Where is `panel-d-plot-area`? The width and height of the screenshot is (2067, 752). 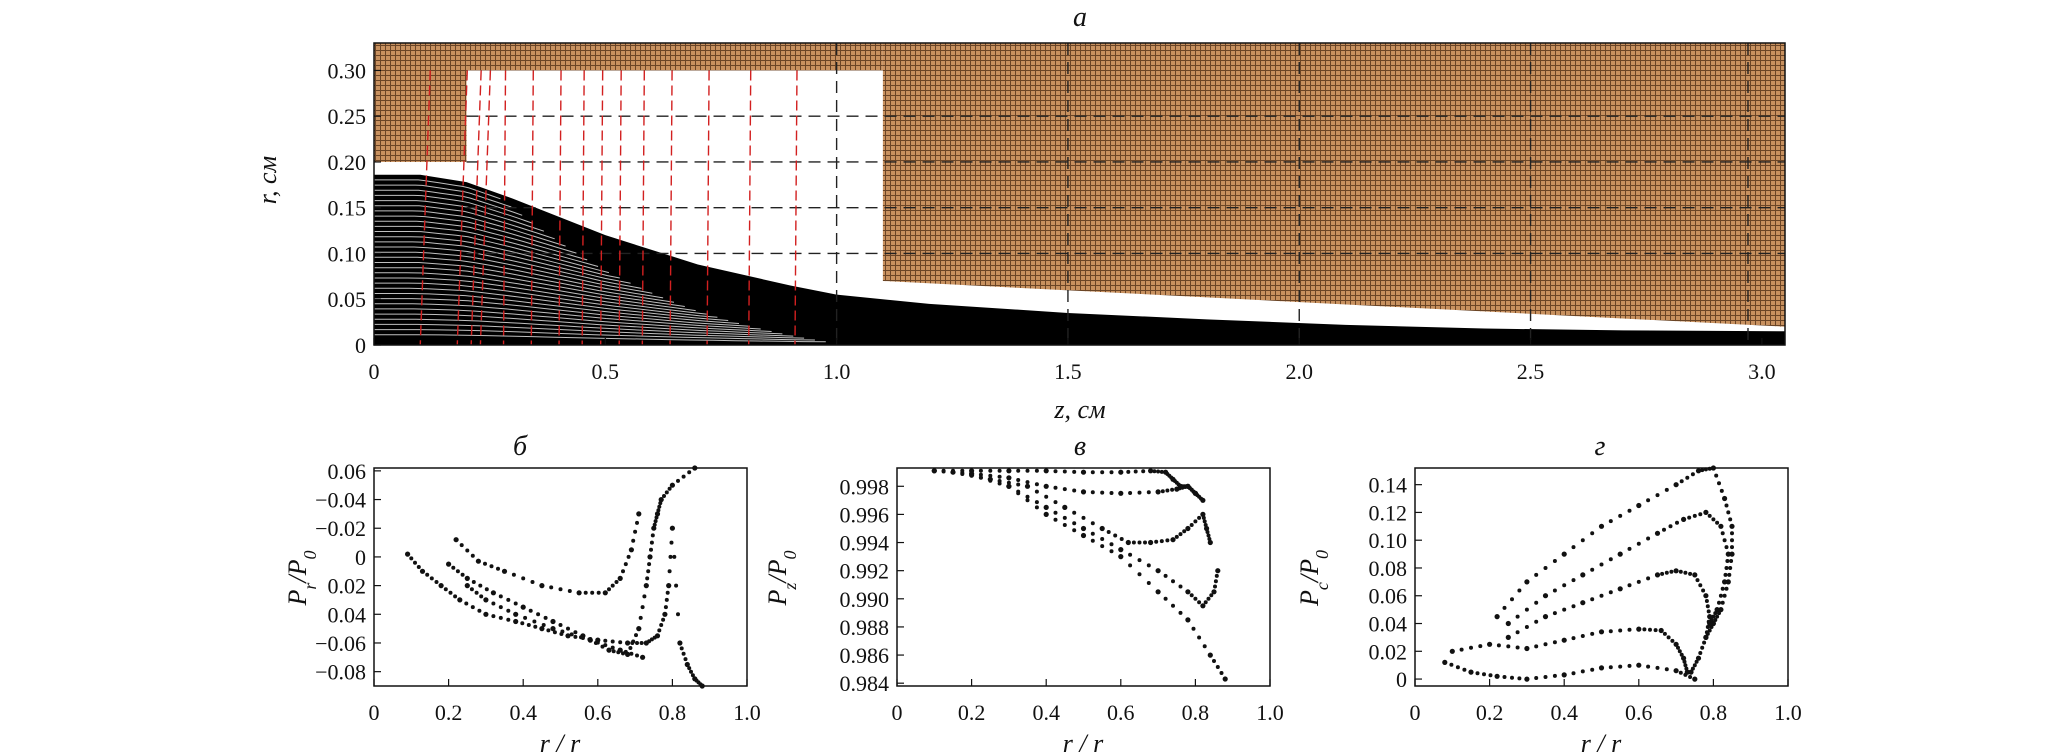
panel-d-plot-area is located at coordinates (1588, 573).